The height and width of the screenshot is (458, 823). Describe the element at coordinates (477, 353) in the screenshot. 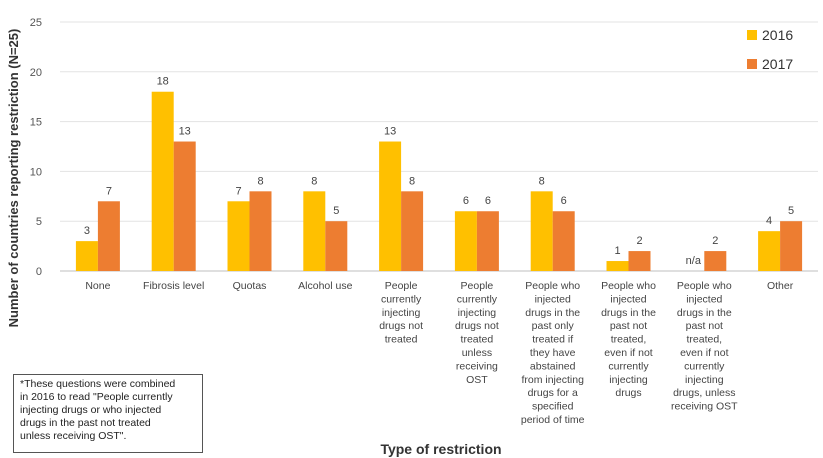

I see `x-tick-label-line: unless` at that location.